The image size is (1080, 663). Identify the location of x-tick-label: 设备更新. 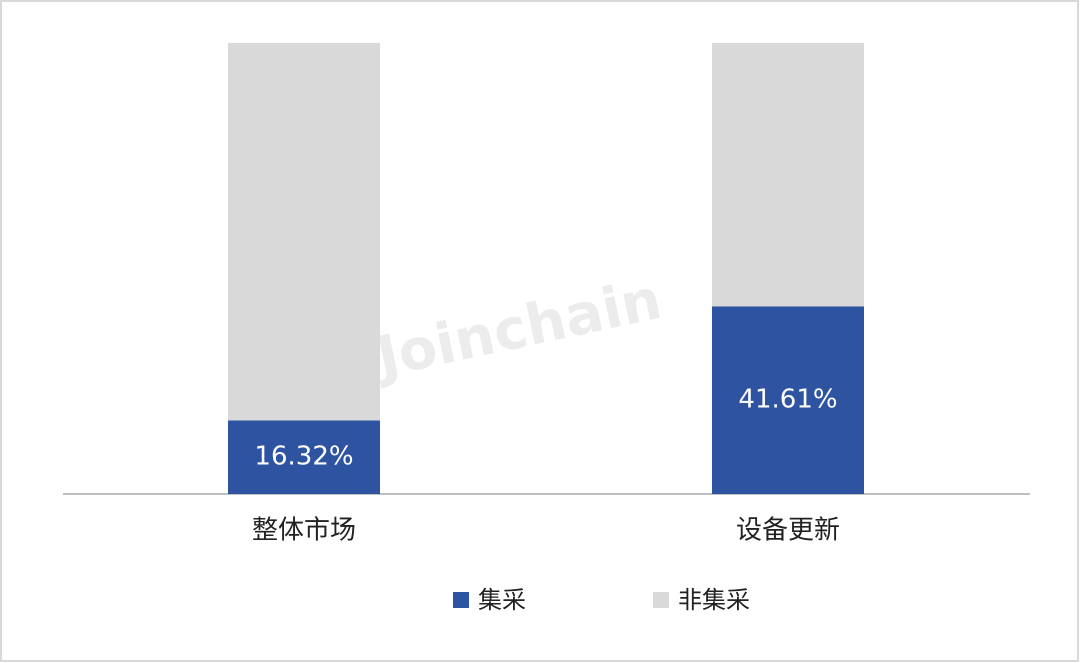
(788, 531).